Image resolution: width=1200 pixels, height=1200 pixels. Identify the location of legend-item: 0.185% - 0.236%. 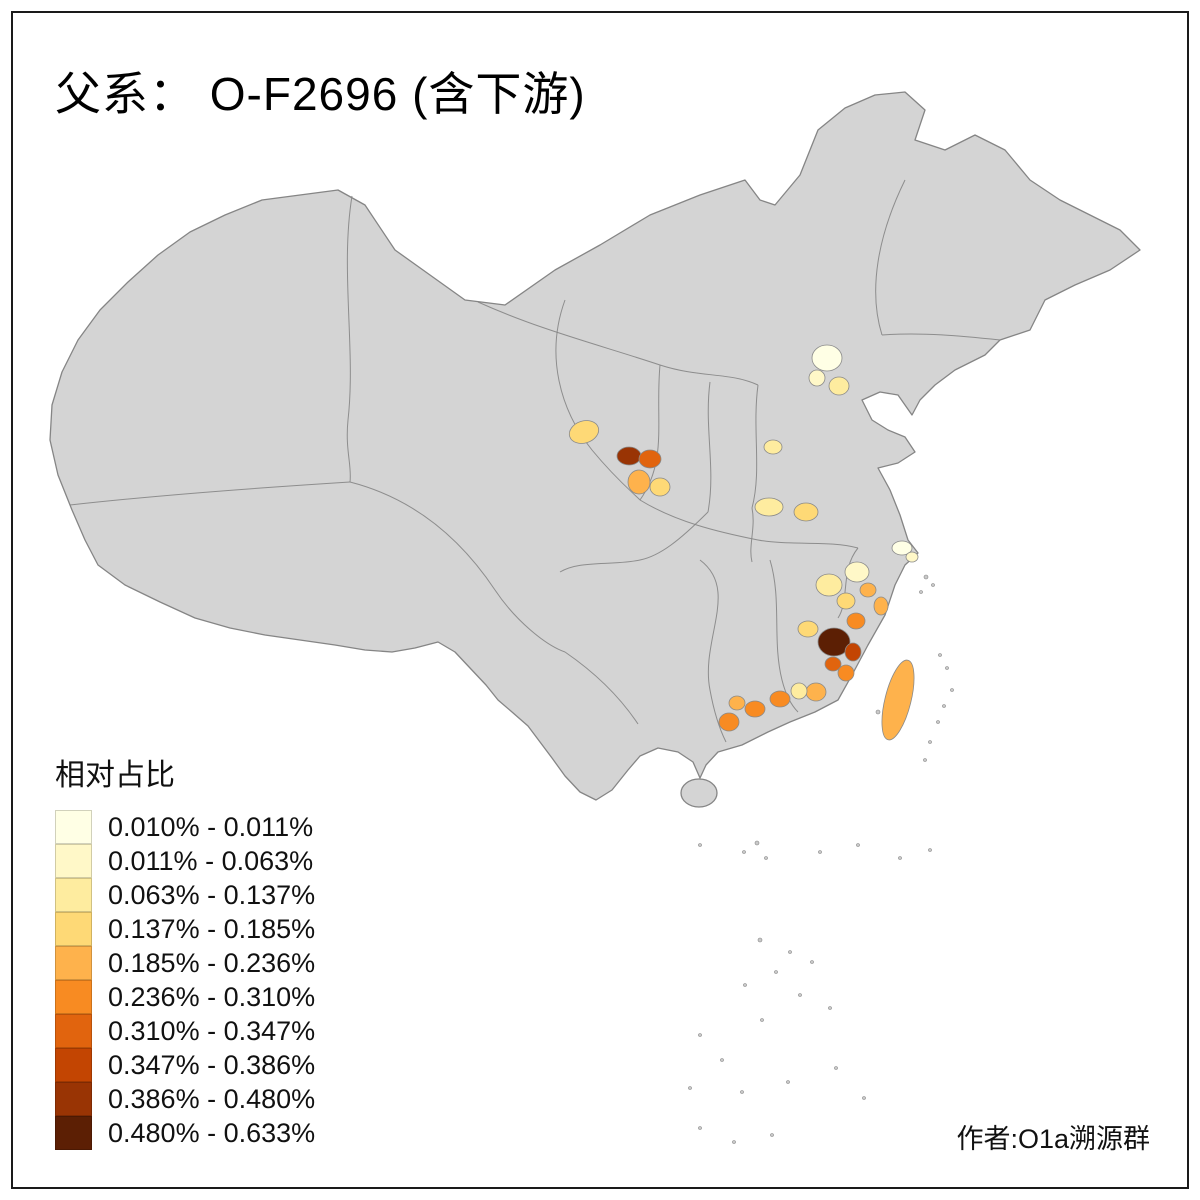
(185, 963).